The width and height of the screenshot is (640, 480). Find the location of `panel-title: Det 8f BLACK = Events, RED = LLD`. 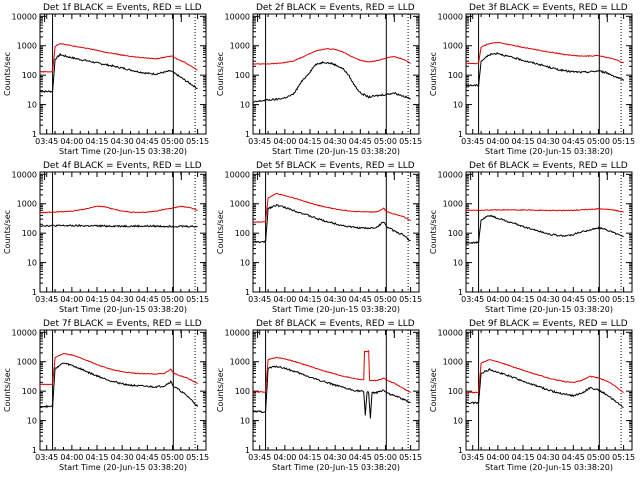

panel-title: Det 8f BLACK = Events, RED = LLD is located at coordinates (335, 324).